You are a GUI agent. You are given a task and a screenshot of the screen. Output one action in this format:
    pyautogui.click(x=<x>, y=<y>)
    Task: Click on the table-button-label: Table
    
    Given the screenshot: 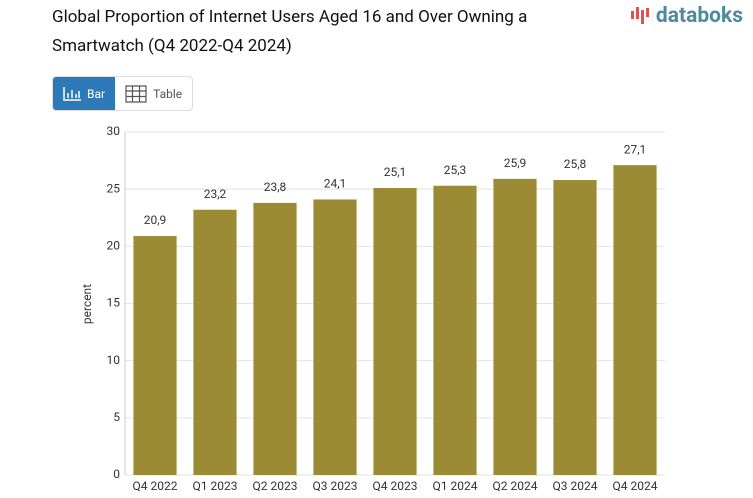 What is the action you would take?
    pyautogui.click(x=168, y=93)
    